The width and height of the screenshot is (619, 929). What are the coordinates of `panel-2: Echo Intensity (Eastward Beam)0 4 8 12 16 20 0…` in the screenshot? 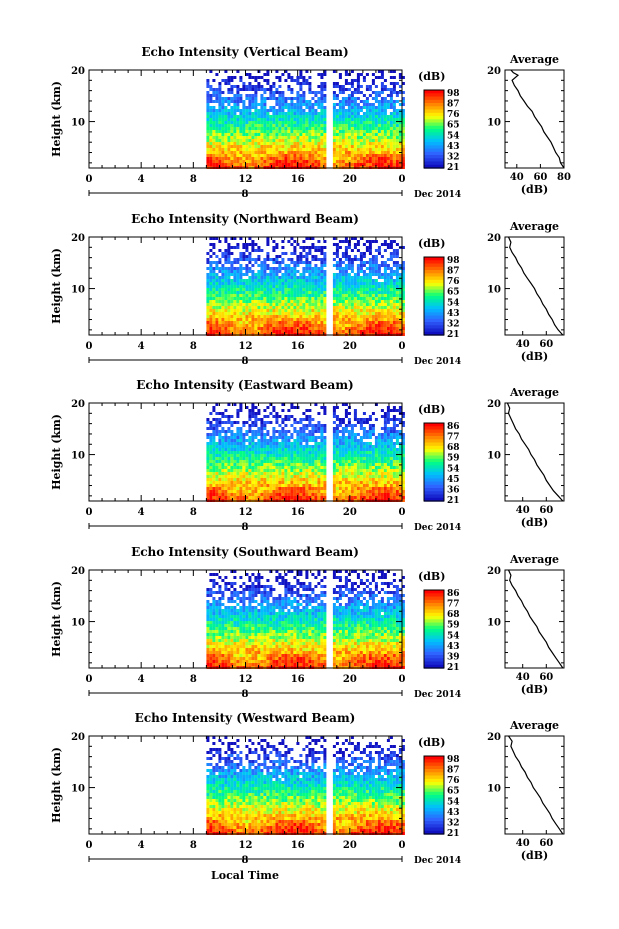 It's located at (307, 455).